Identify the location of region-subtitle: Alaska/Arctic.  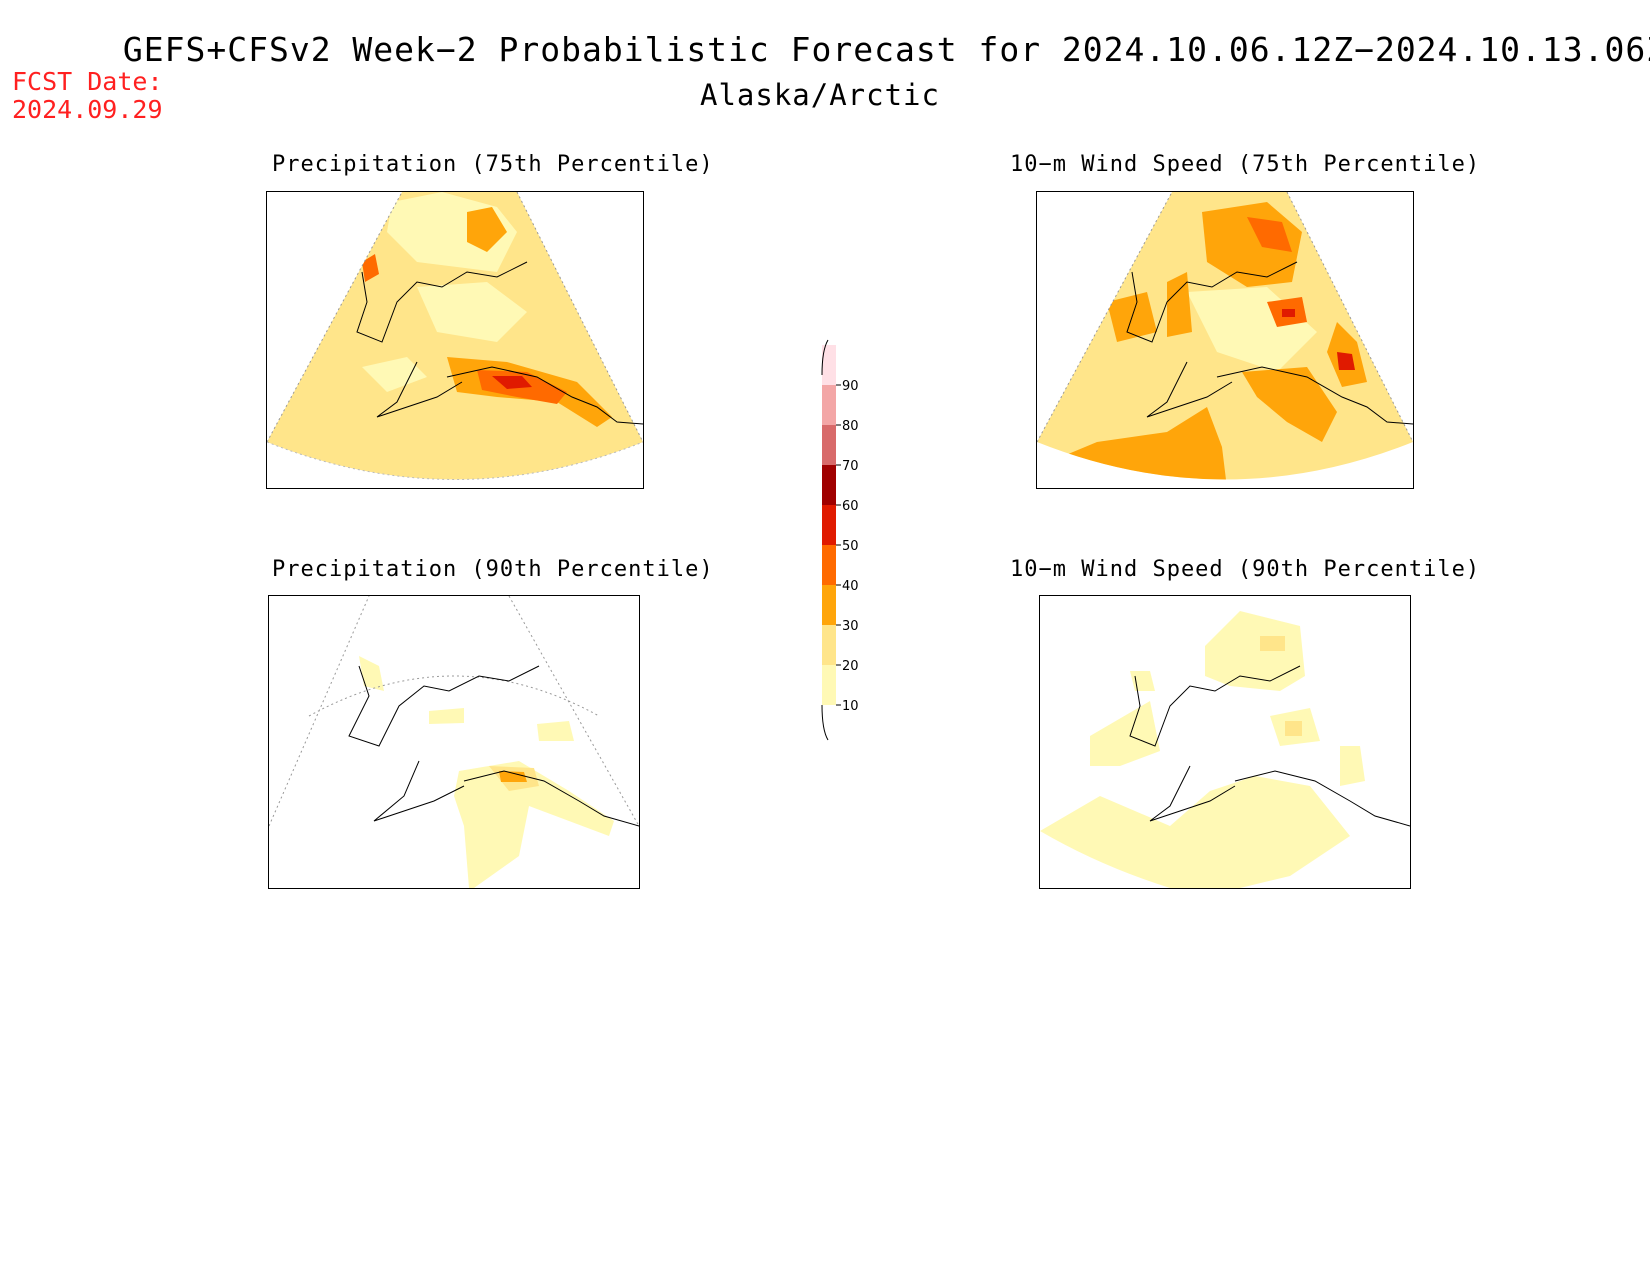
(820, 95).